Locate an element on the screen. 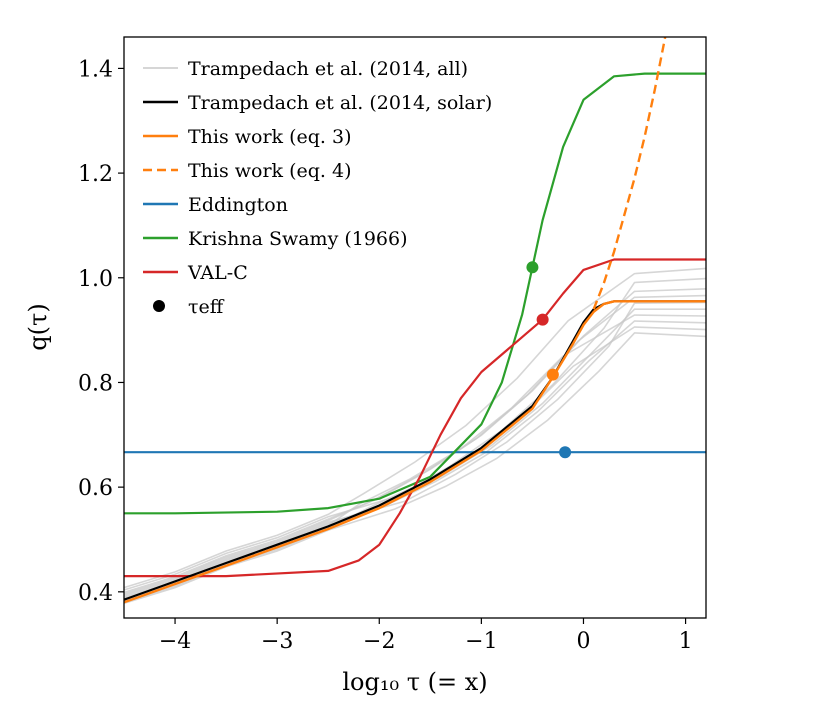 This screenshot has height=727, width=830. legend-item-eq3: This work (eq. 3) is located at coordinates (247, 137).